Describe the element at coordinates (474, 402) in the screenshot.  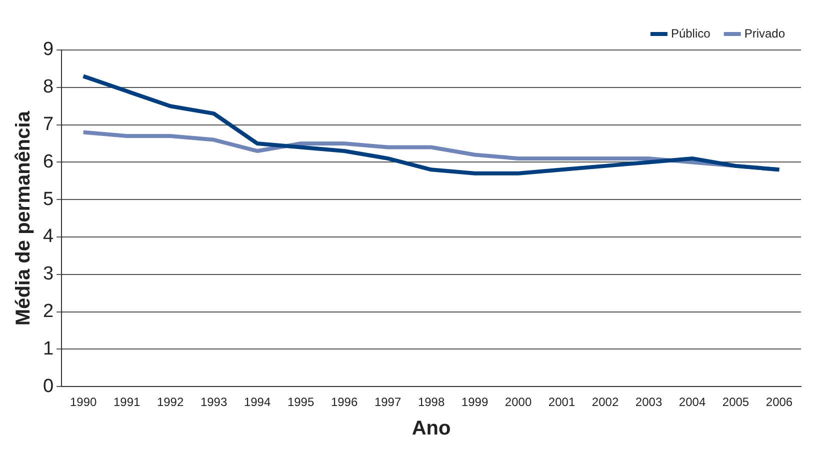
I see `x-tick-label: 1999` at that location.